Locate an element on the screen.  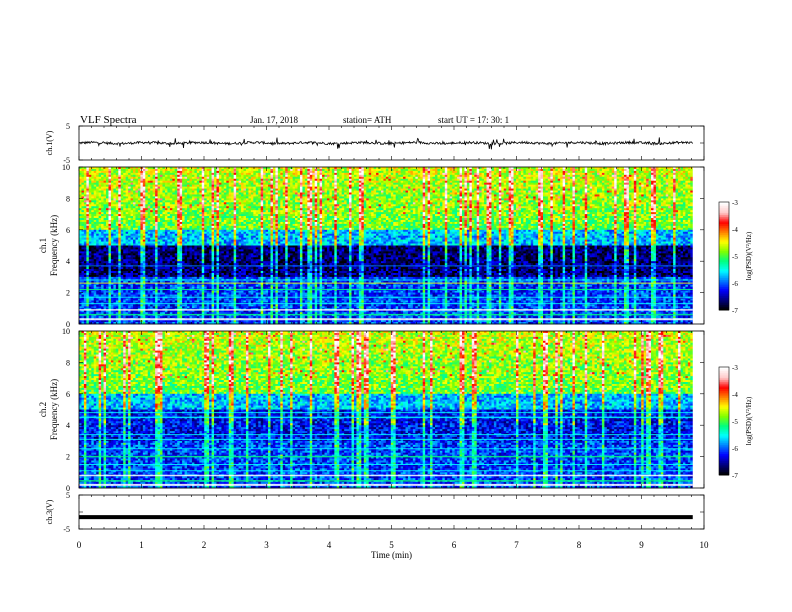
ch1-waveform-panel: 5-5ch.1(V) is located at coordinates (374, 143).